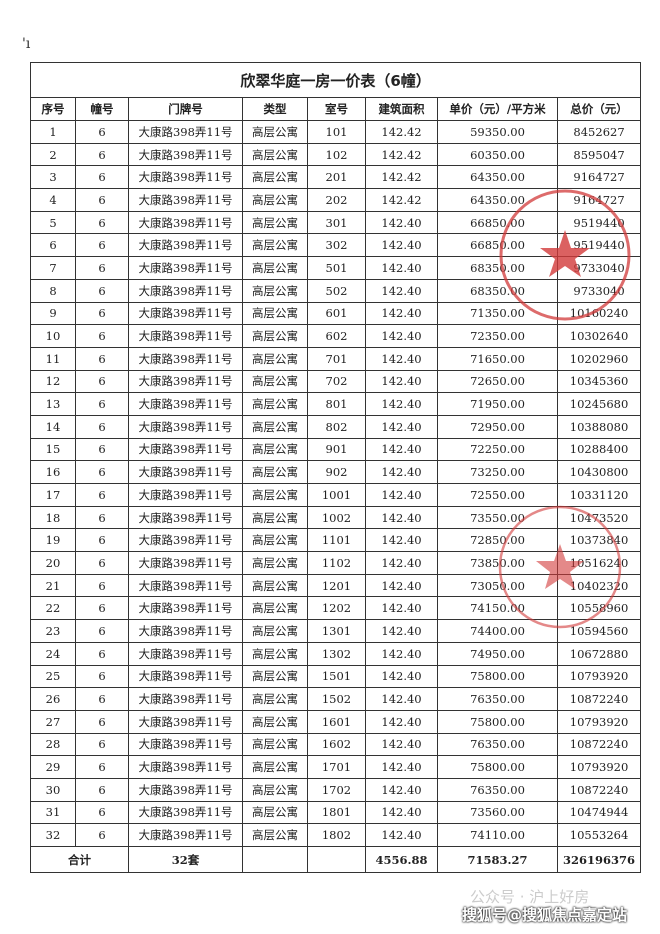 This screenshot has height=934, width=660. What do you see at coordinates (336, 472) in the screenshot?
I see `cell-room: 902` at bounding box center [336, 472].